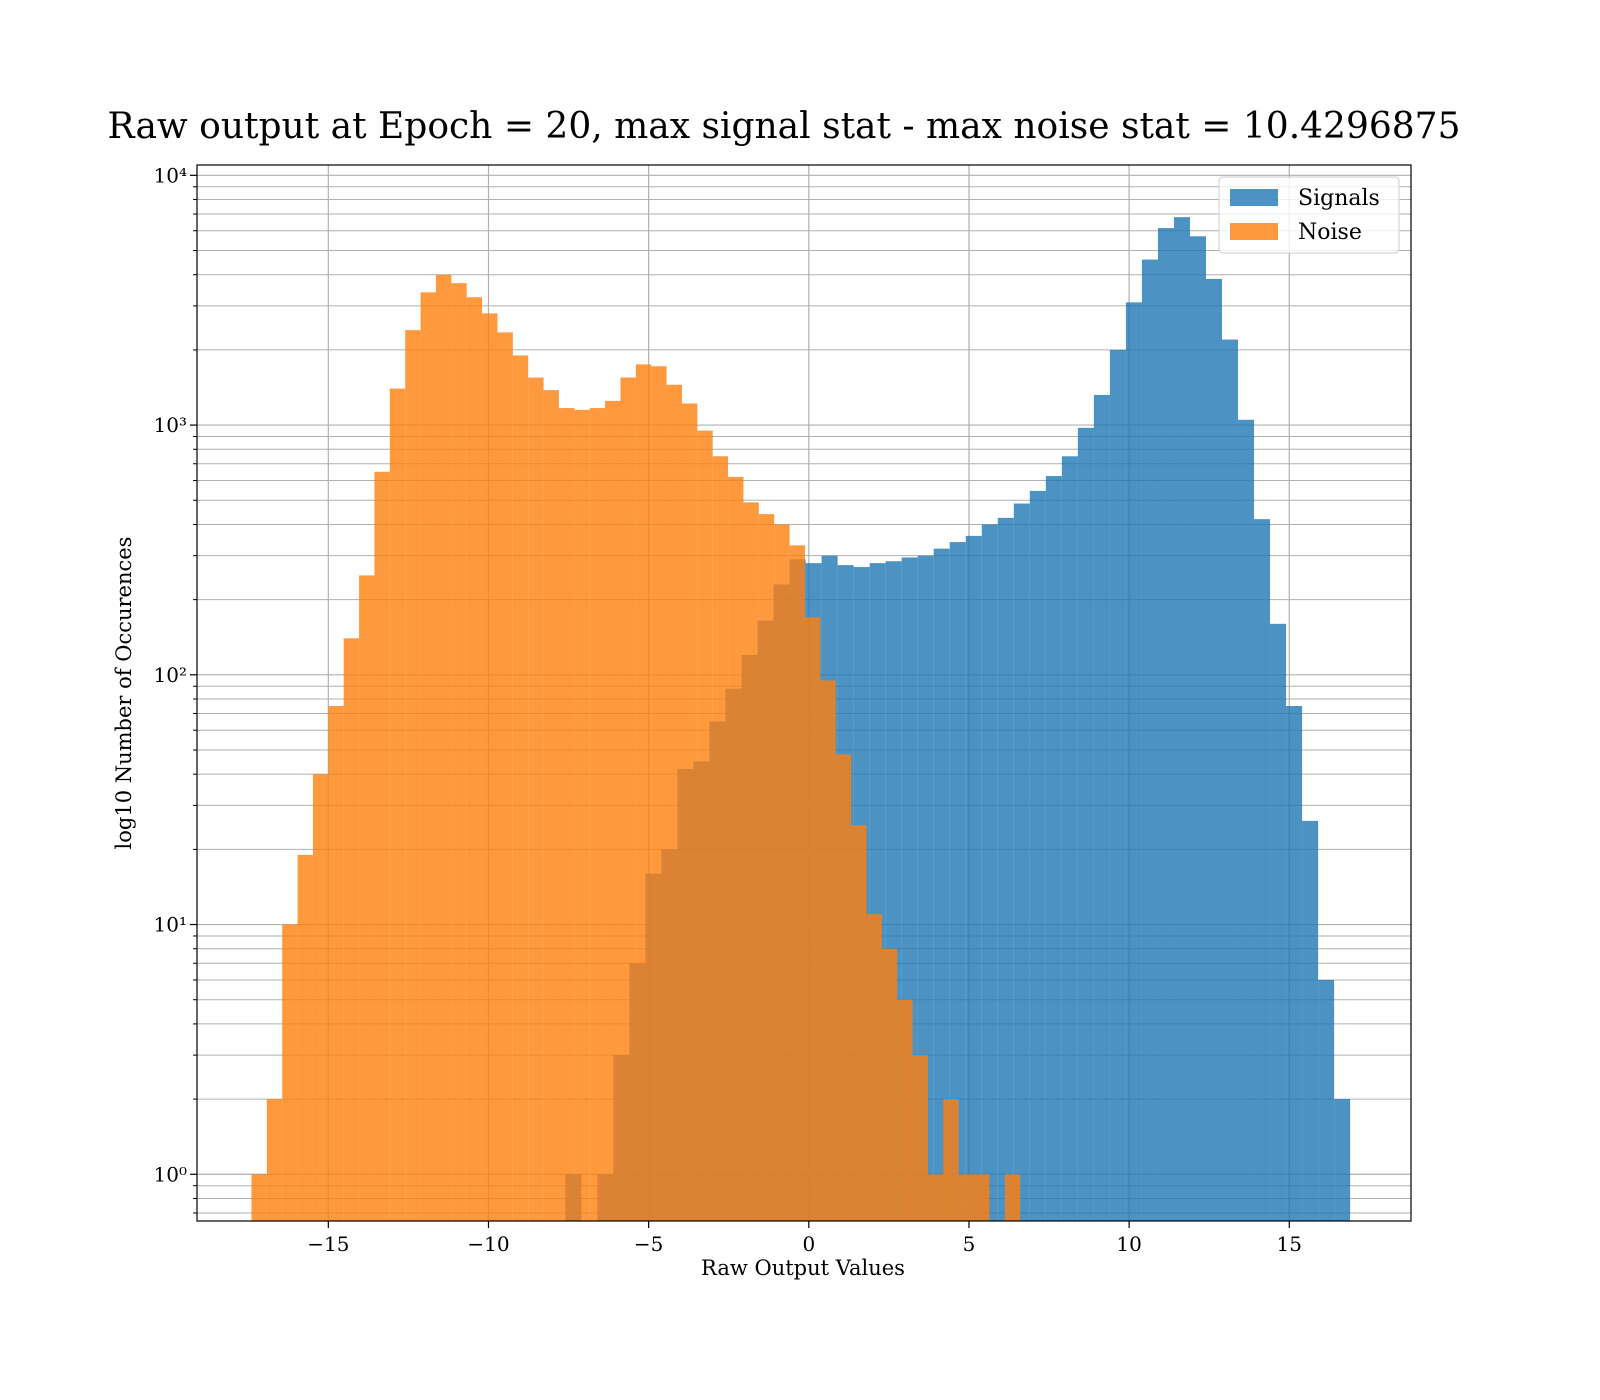  I want to click on x-tick-label: −15, so click(328, 1244).